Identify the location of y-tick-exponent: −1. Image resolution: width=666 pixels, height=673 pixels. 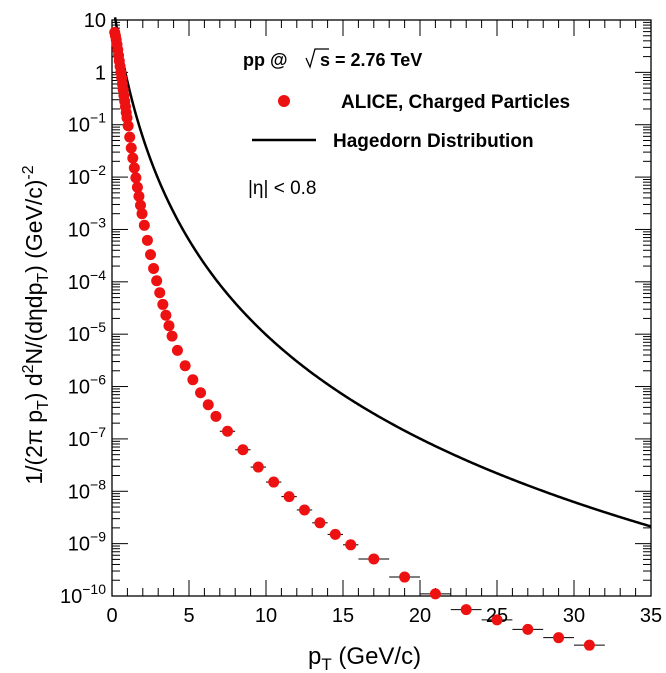
(98, 118).